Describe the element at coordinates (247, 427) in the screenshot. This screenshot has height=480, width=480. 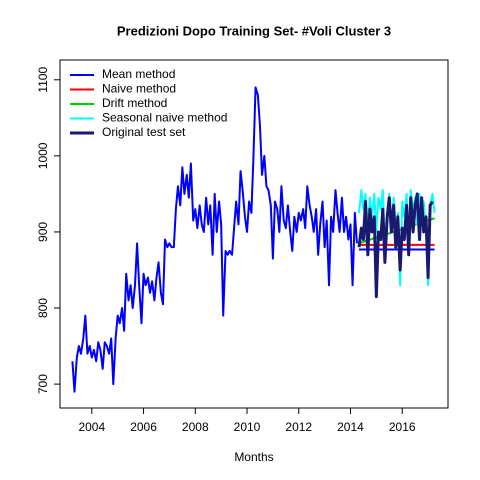
I see `x-tick-label: 2010` at that location.